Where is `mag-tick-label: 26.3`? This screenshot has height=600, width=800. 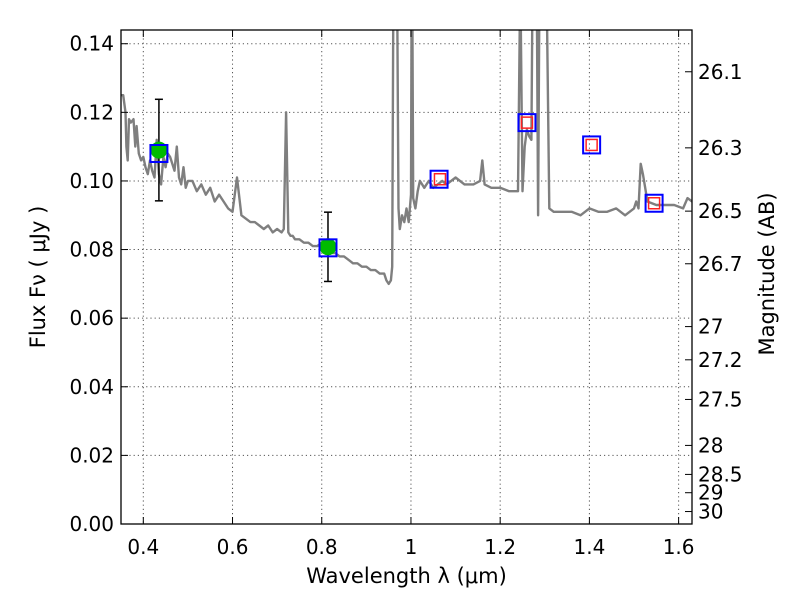 mag-tick-label: 26.3 is located at coordinates (720, 148).